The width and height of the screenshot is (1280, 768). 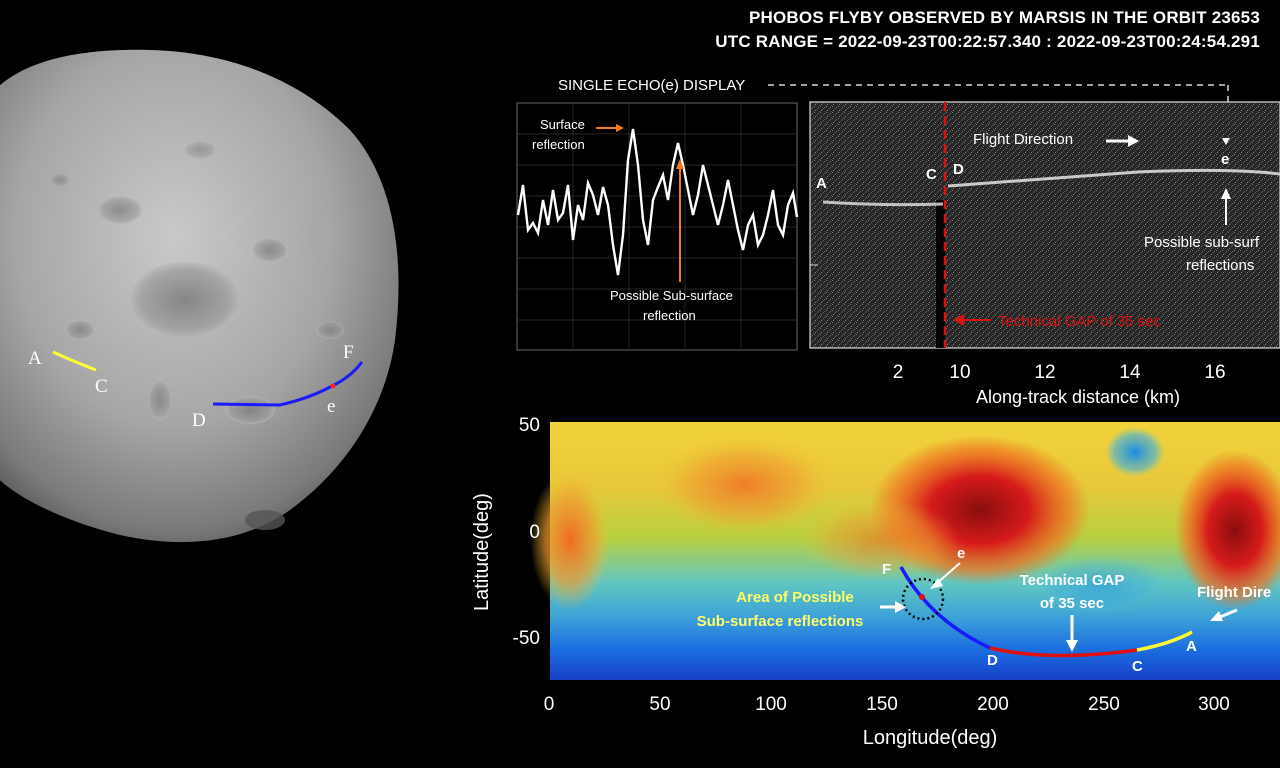 What do you see at coordinates (1164, 641) in the screenshot?
I see `track-yellow` at bounding box center [1164, 641].